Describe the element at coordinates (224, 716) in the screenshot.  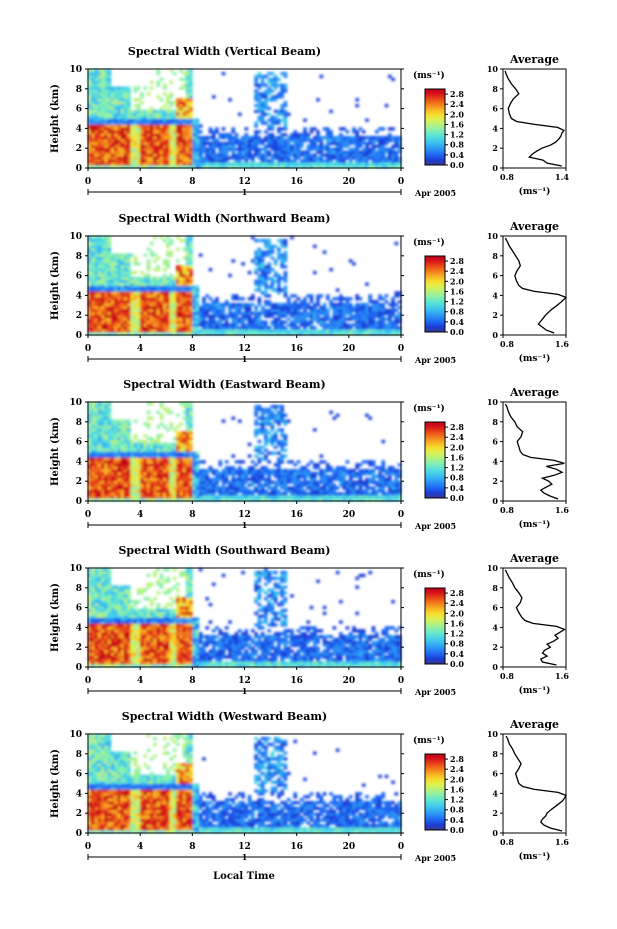
I see `panel-title: Spectral Width (Westward Beam)` at that location.